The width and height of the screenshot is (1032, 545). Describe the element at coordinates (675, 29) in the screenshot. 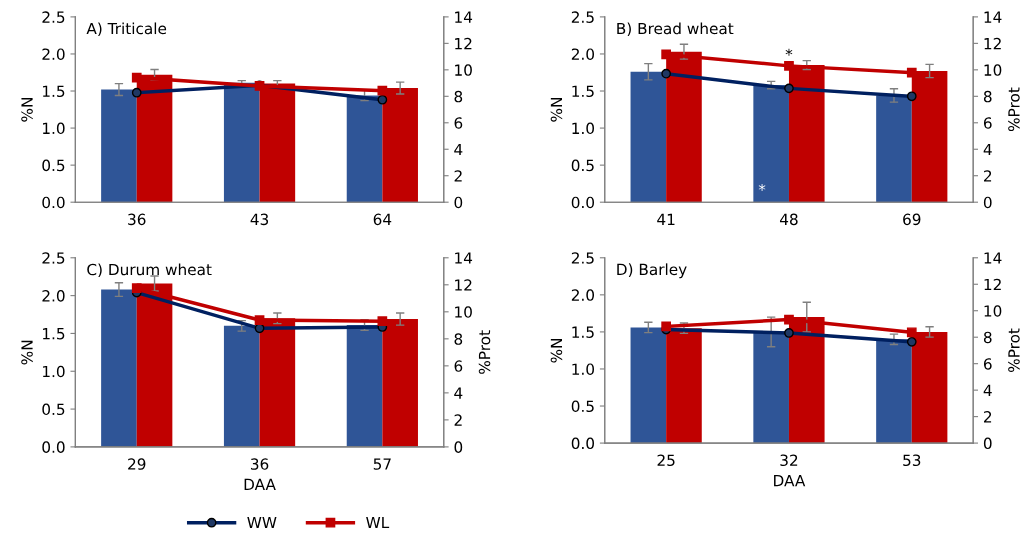

I see `chart-title: B) Bread wheat` at that location.